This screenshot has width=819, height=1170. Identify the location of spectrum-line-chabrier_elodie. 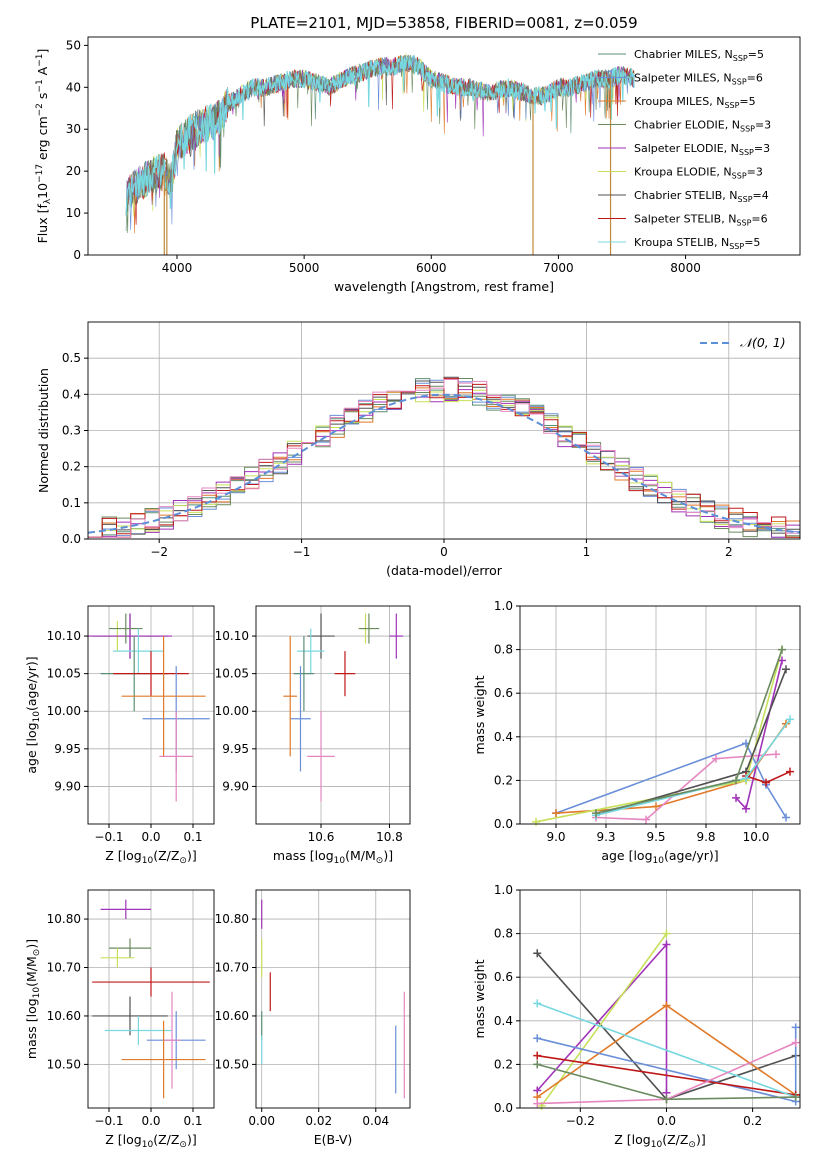
(380, 144).